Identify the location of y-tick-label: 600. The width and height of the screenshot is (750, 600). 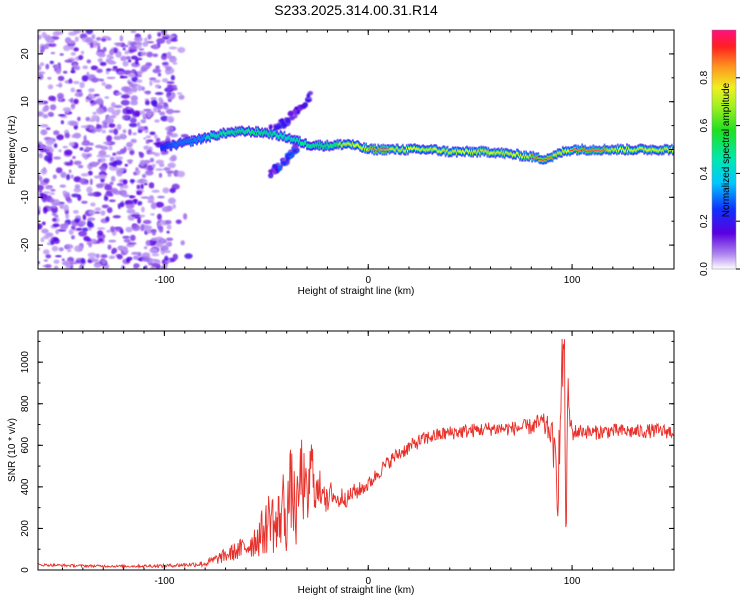
(25, 445).